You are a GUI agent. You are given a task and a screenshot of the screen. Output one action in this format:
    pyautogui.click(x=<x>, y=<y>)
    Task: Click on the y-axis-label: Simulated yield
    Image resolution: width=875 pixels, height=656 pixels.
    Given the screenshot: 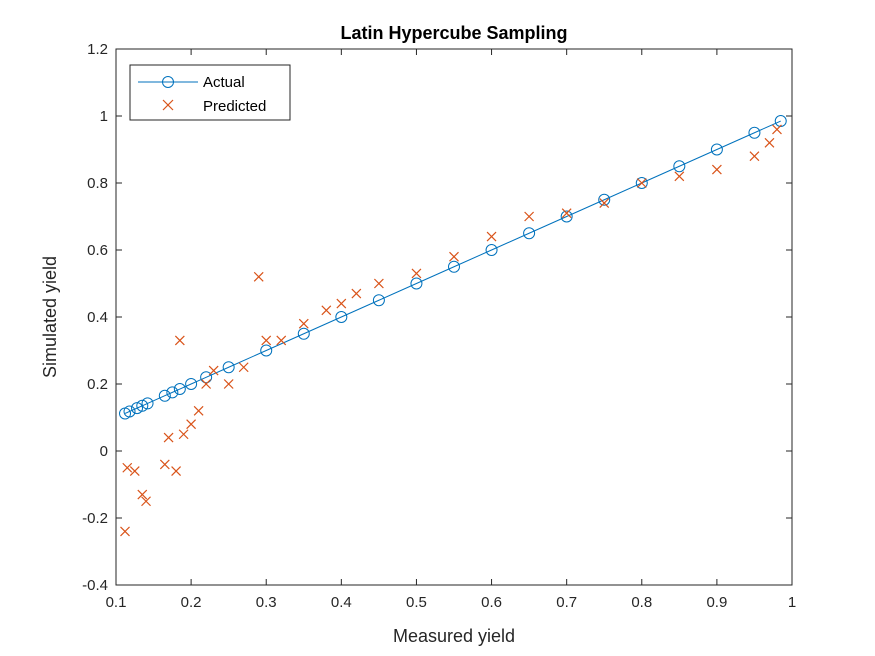 What is the action you would take?
    pyautogui.click(x=50, y=317)
    